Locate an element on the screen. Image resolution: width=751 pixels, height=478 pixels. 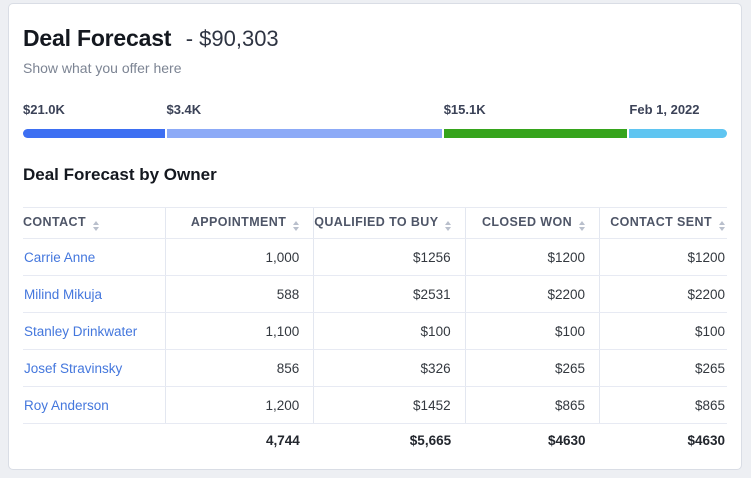
value-cell: 1,100 is located at coordinates (239, 331).